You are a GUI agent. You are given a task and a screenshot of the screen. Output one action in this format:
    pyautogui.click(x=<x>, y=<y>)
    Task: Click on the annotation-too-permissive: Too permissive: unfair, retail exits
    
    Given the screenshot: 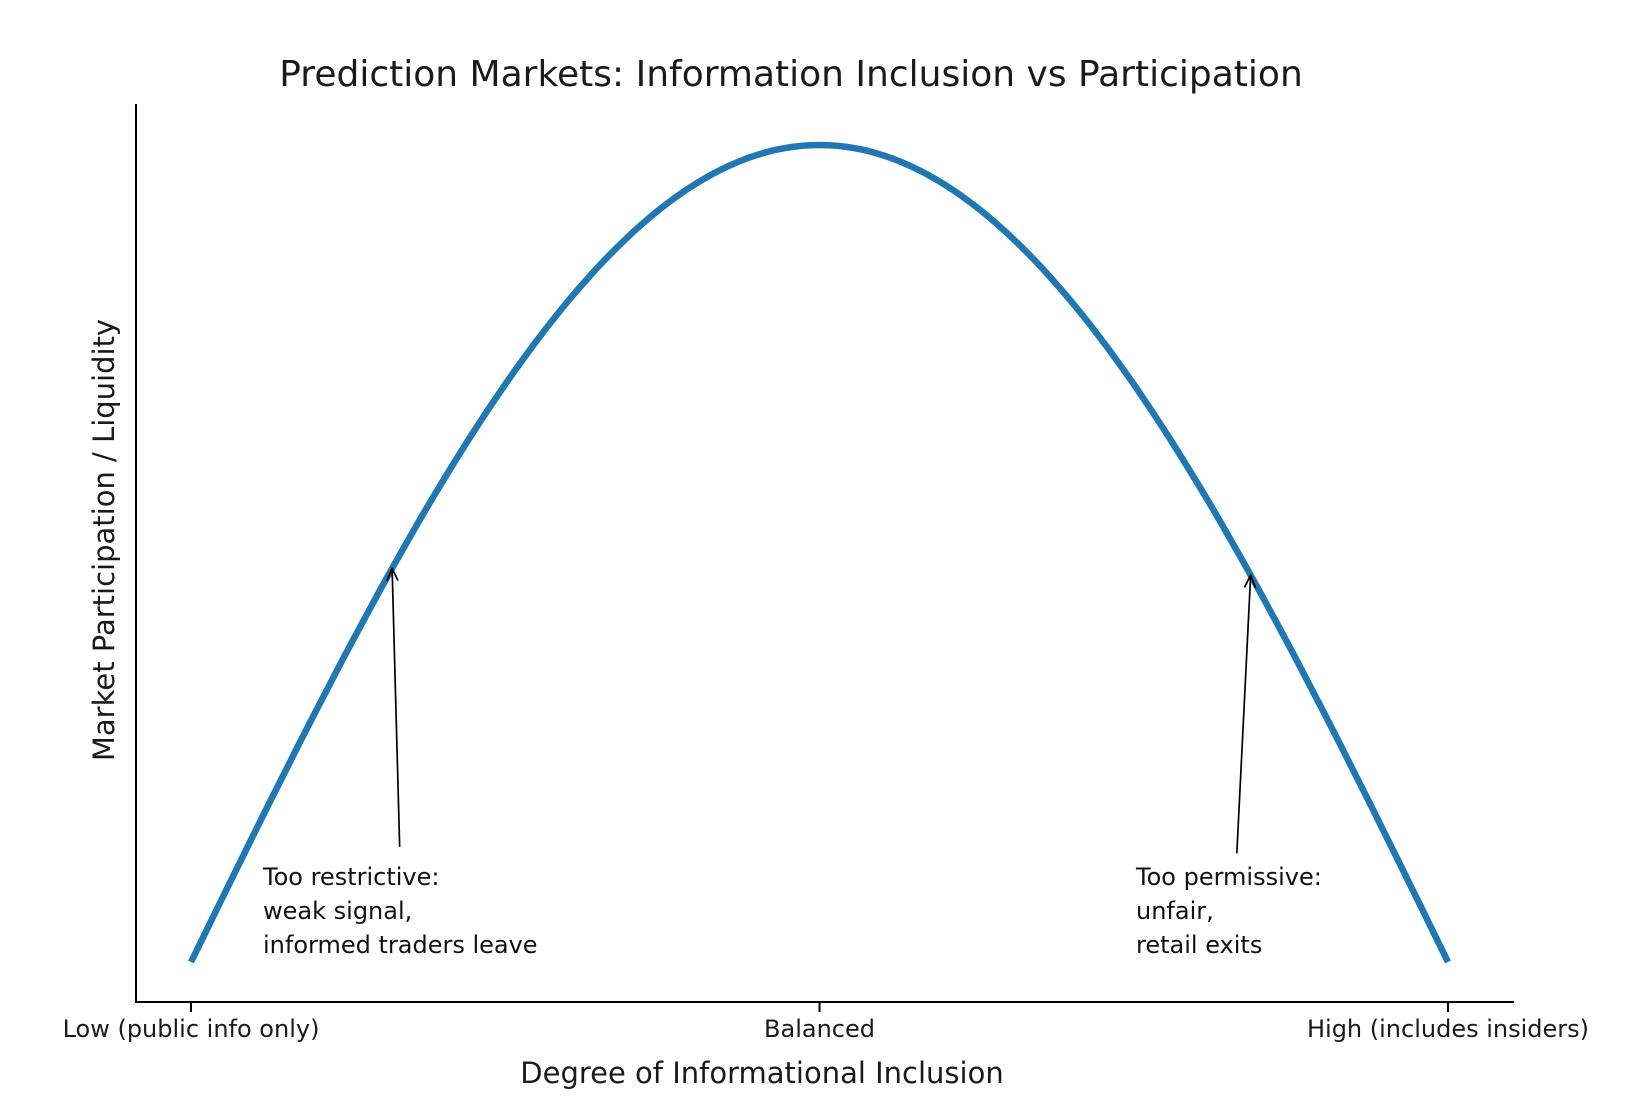 What is the action you would take?
    pyautogui.click(x=1229, y=911)
    